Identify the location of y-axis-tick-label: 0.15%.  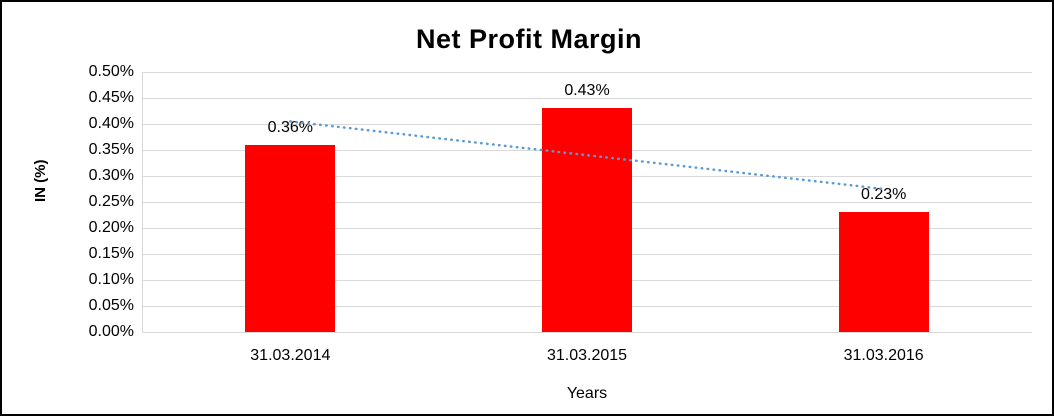
(111, 253).